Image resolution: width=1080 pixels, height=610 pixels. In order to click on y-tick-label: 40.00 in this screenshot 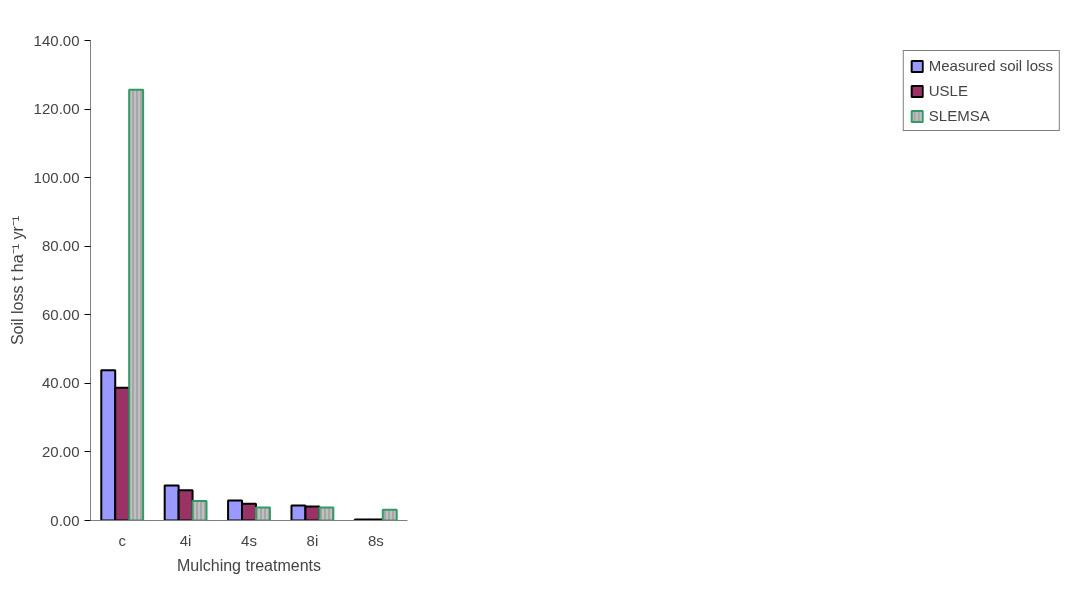, I will do `click(60, 383)`.